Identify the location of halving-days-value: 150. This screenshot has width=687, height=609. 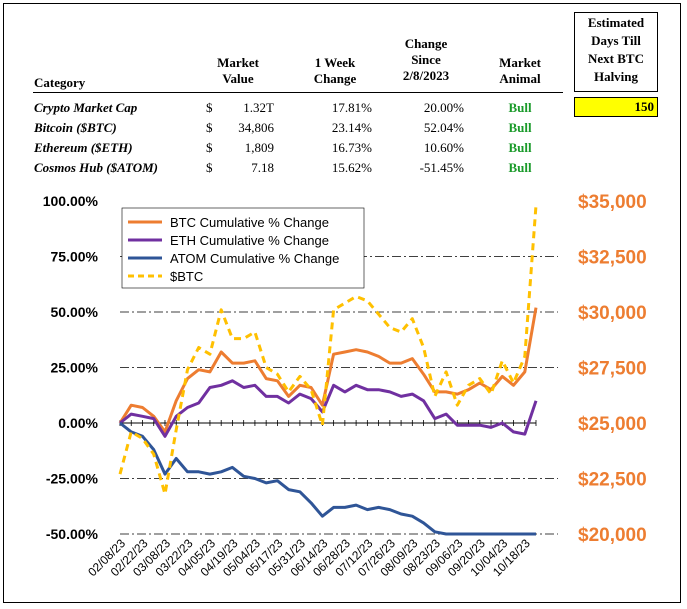
(616, 107).